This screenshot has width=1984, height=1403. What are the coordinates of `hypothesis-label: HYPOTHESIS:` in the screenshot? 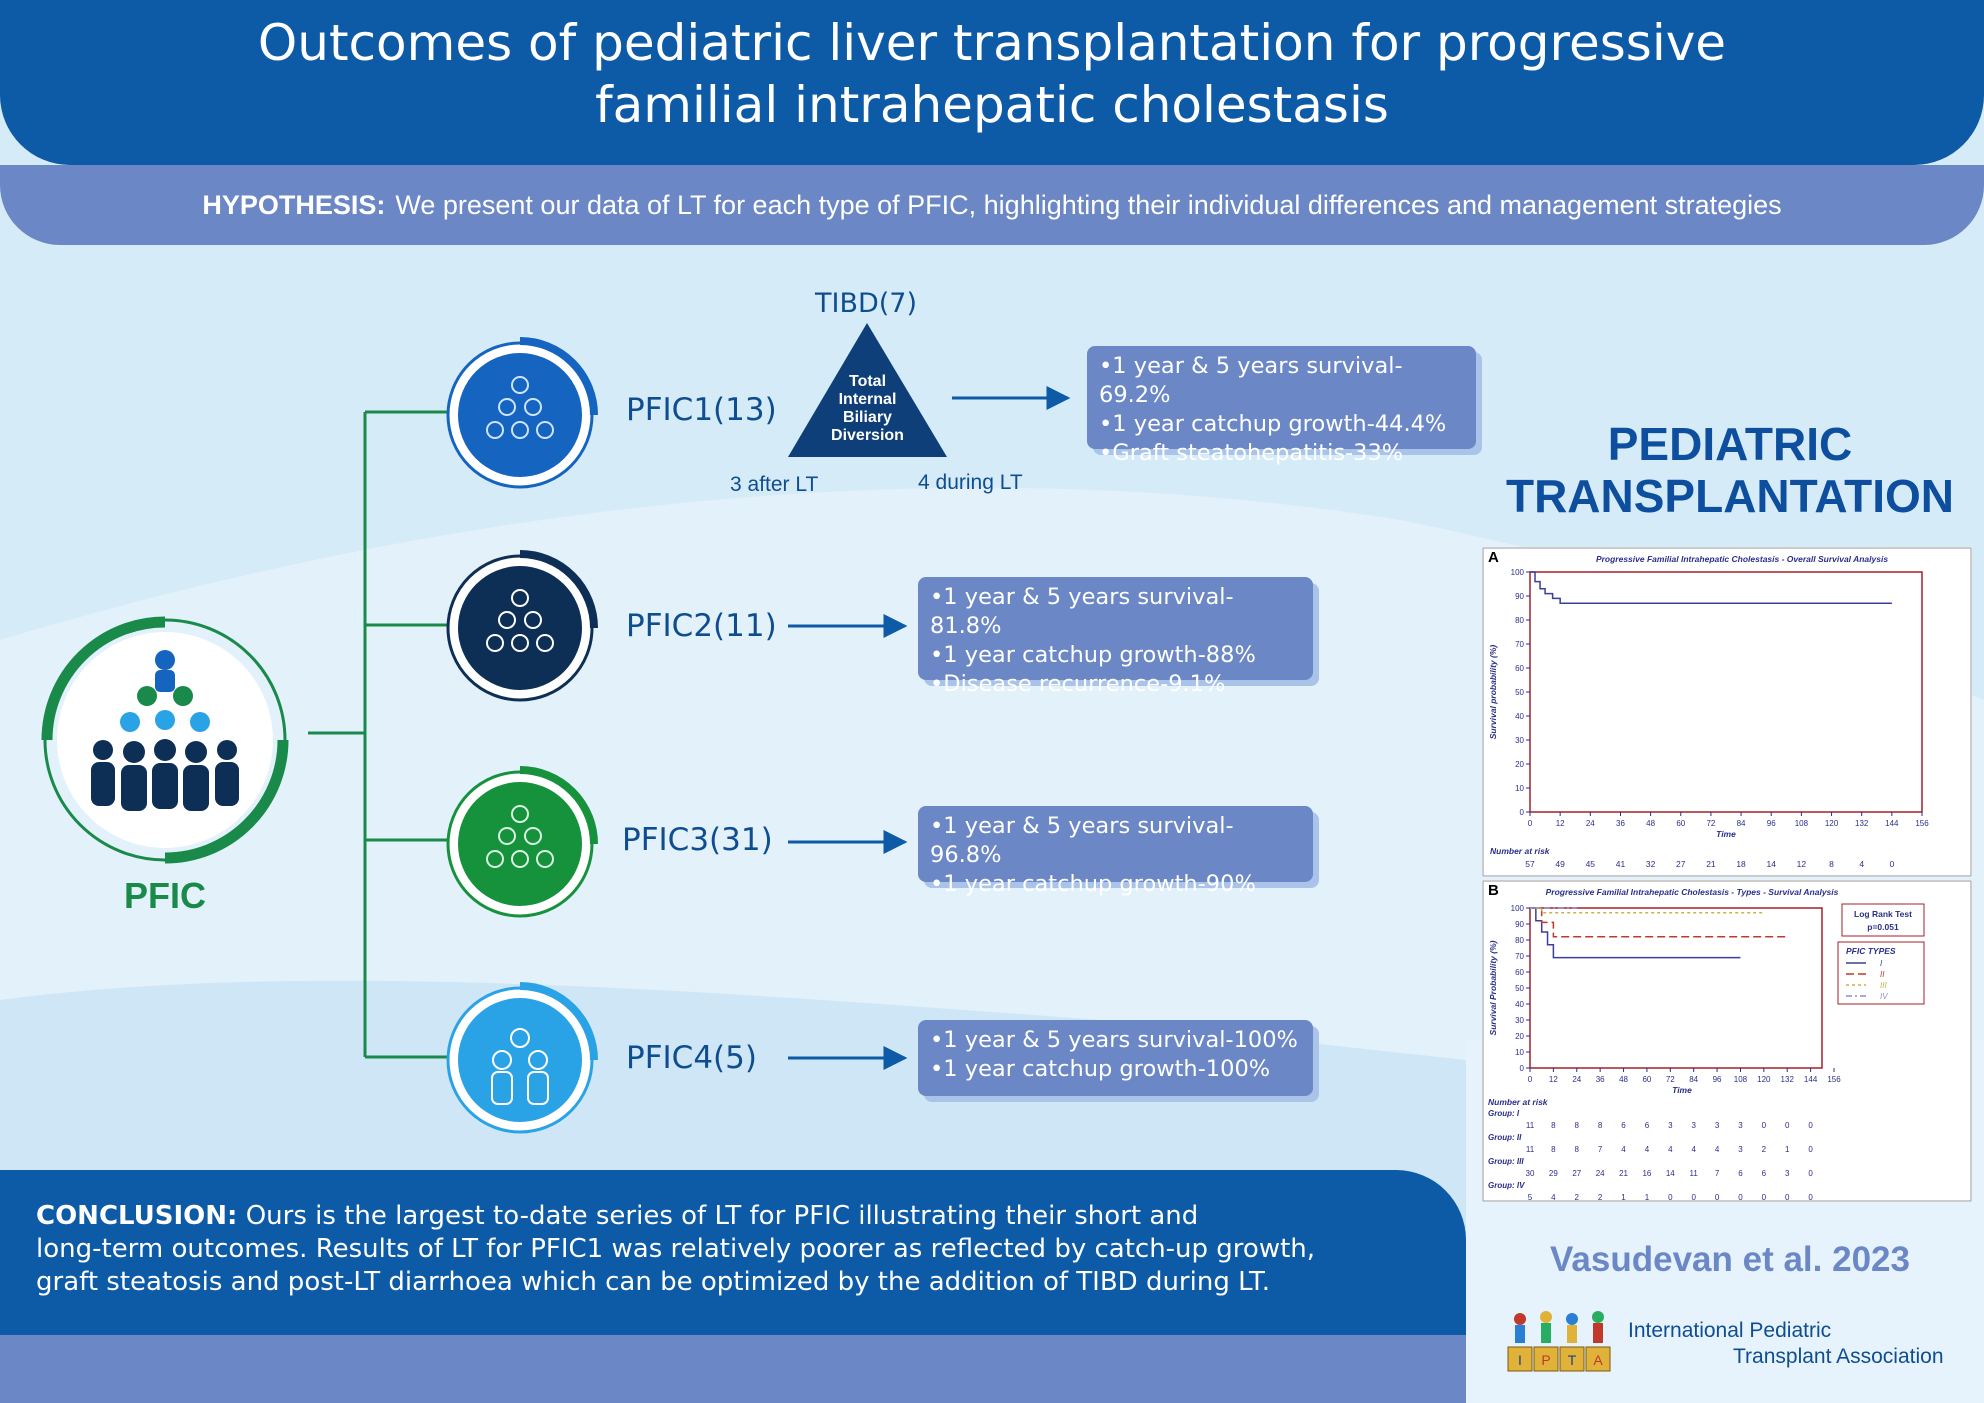 It's located at (294, 204).